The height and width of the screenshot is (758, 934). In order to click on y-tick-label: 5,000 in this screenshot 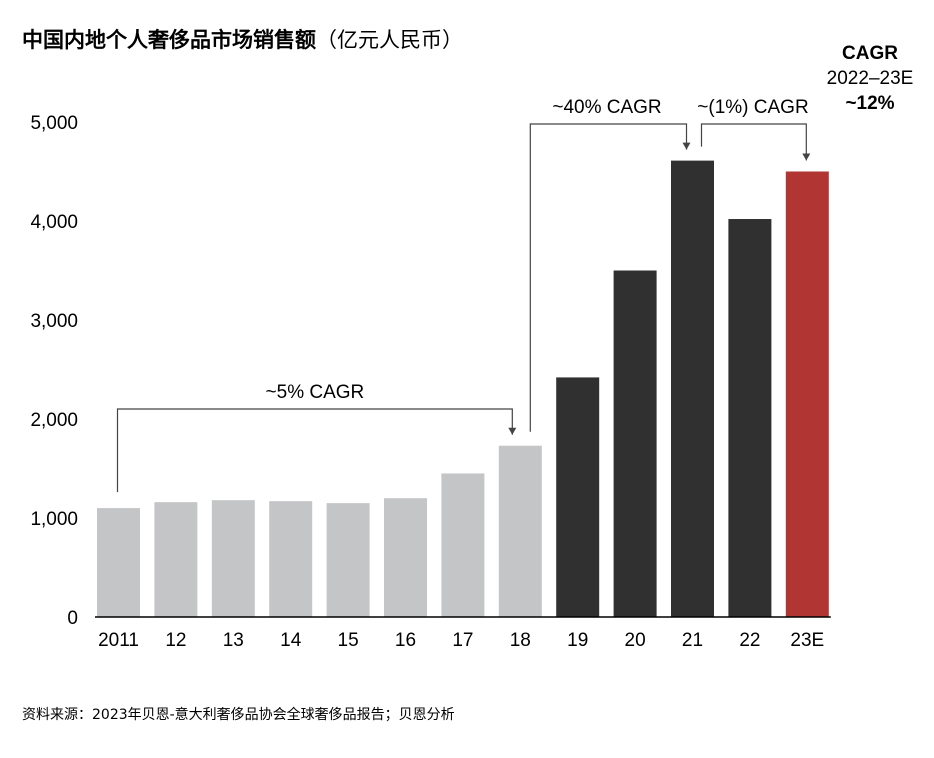, I will do `click(54, 123)`.